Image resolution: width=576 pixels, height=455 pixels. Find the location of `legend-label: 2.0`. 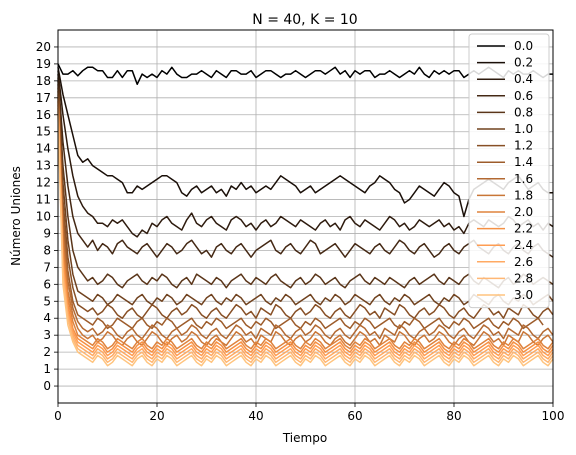

legend-label: 2.0 is located at coordinates (523, 212).